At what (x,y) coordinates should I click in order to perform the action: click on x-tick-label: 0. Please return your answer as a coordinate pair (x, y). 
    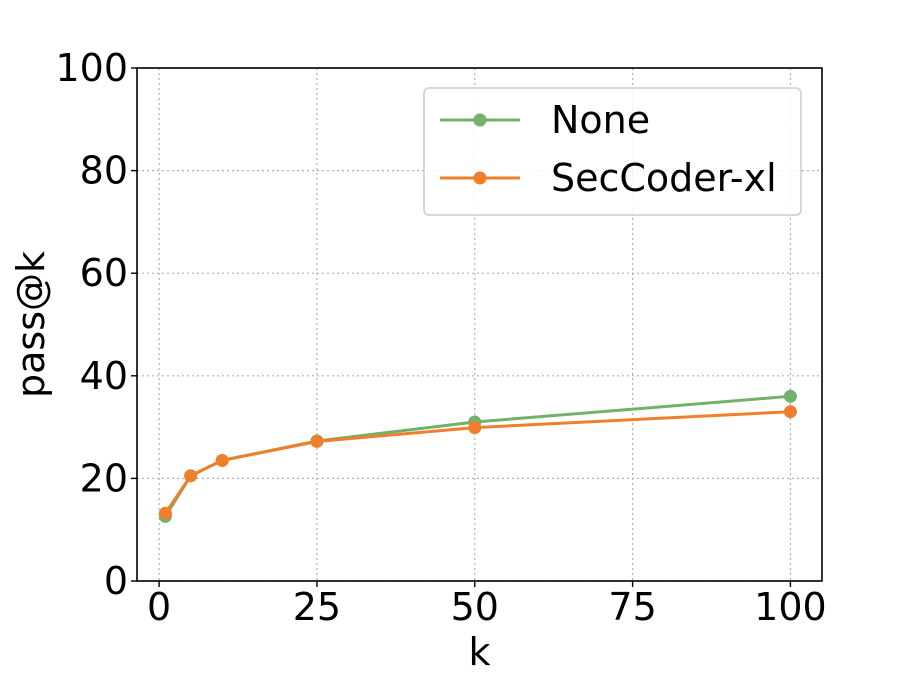
    Looking at the image, I should click on (159, 607).